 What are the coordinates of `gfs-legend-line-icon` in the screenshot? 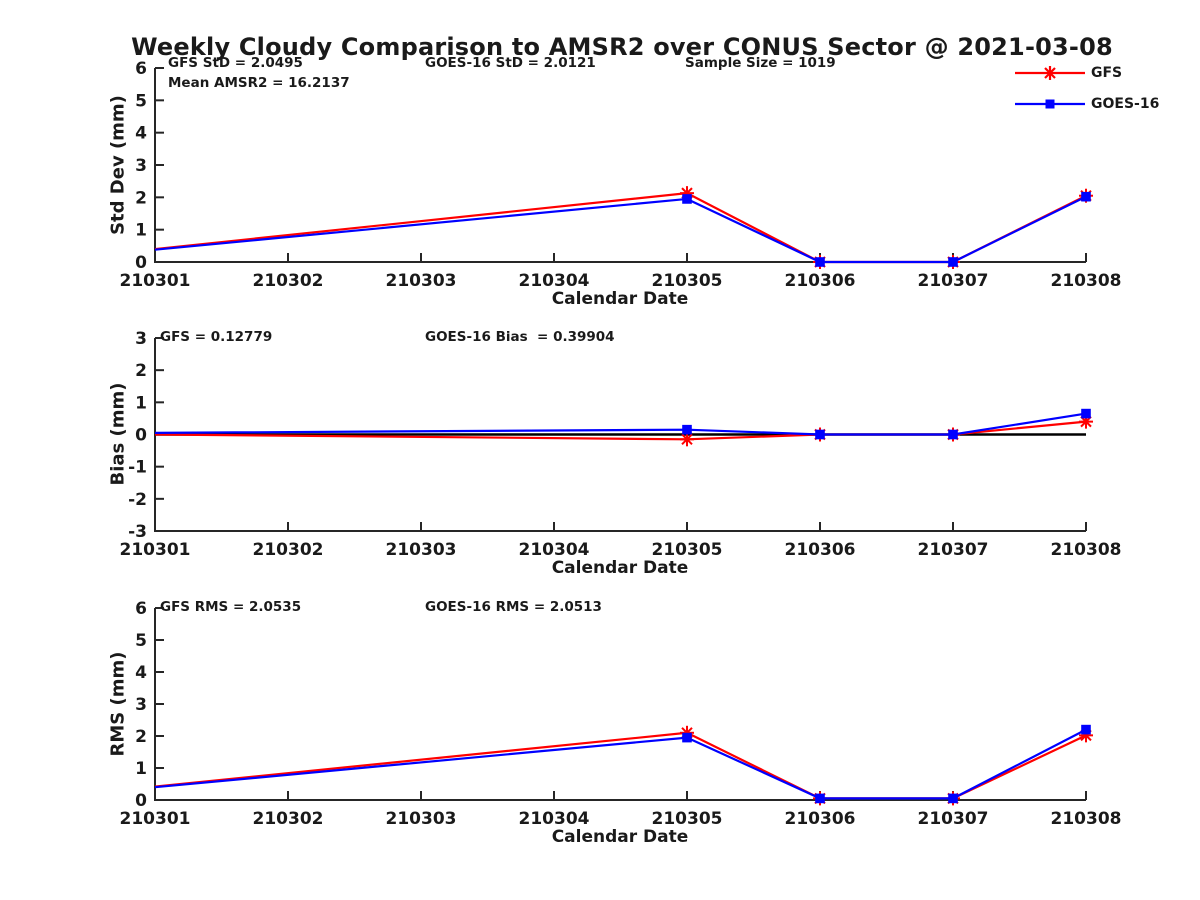 It's located at (1050, 73).